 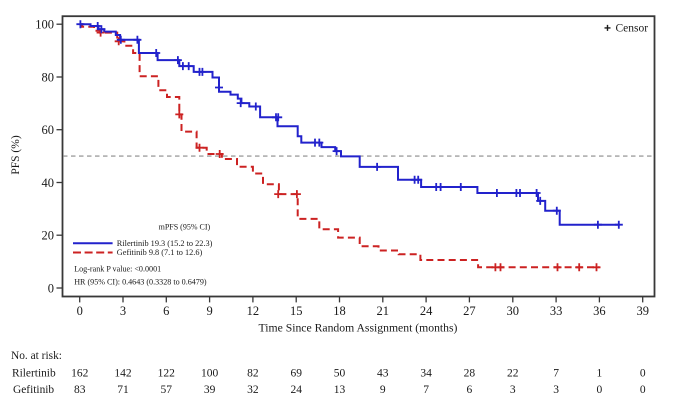 I want to click on svg-text: PFS (%), so click(x=16, y=154).